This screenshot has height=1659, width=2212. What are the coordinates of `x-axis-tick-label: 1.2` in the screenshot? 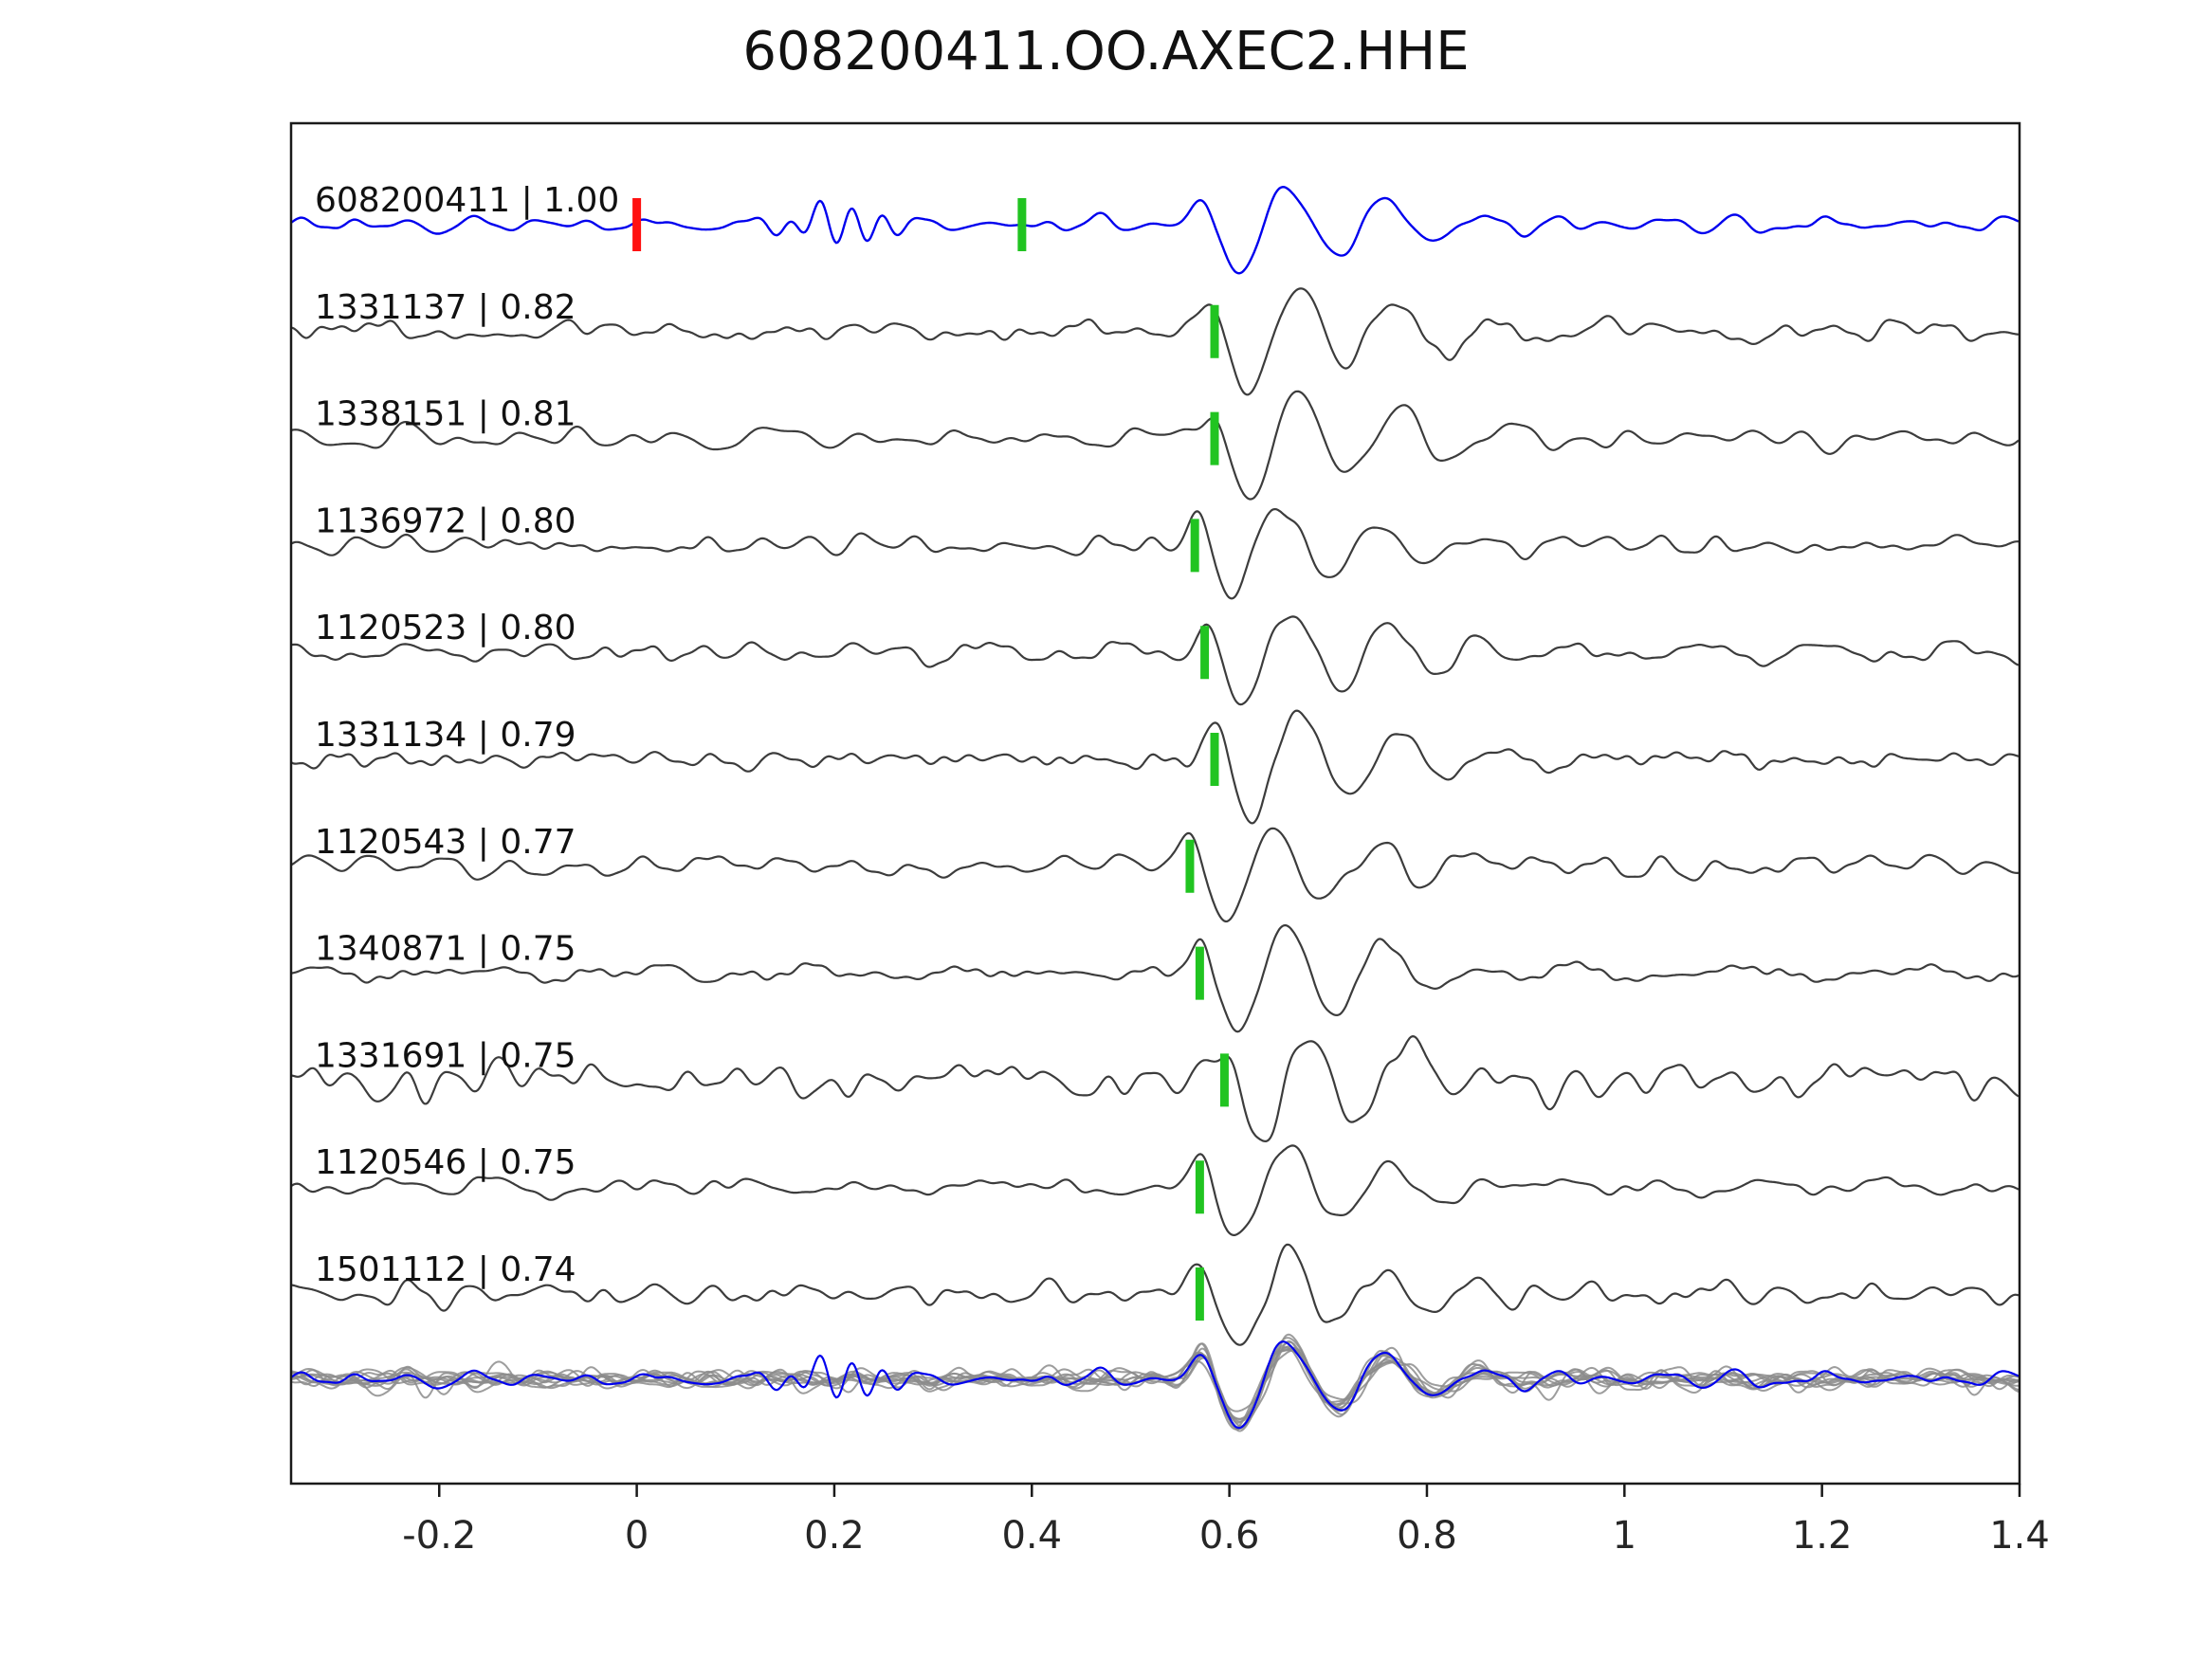 It's located at (1822, 1536).